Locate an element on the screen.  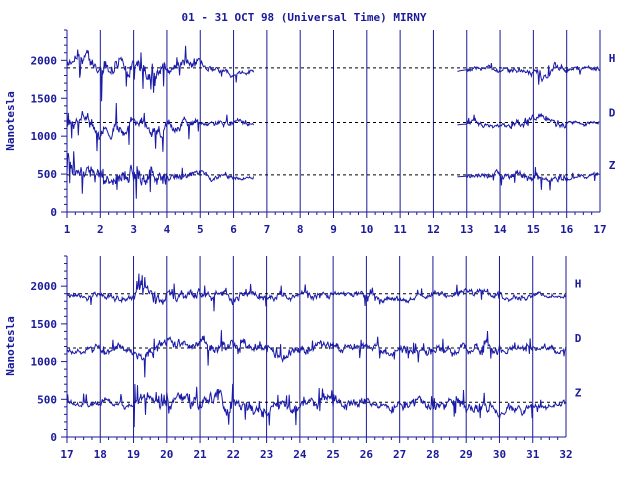
x-tick-label: 20 is located at coordinates (166, 454).